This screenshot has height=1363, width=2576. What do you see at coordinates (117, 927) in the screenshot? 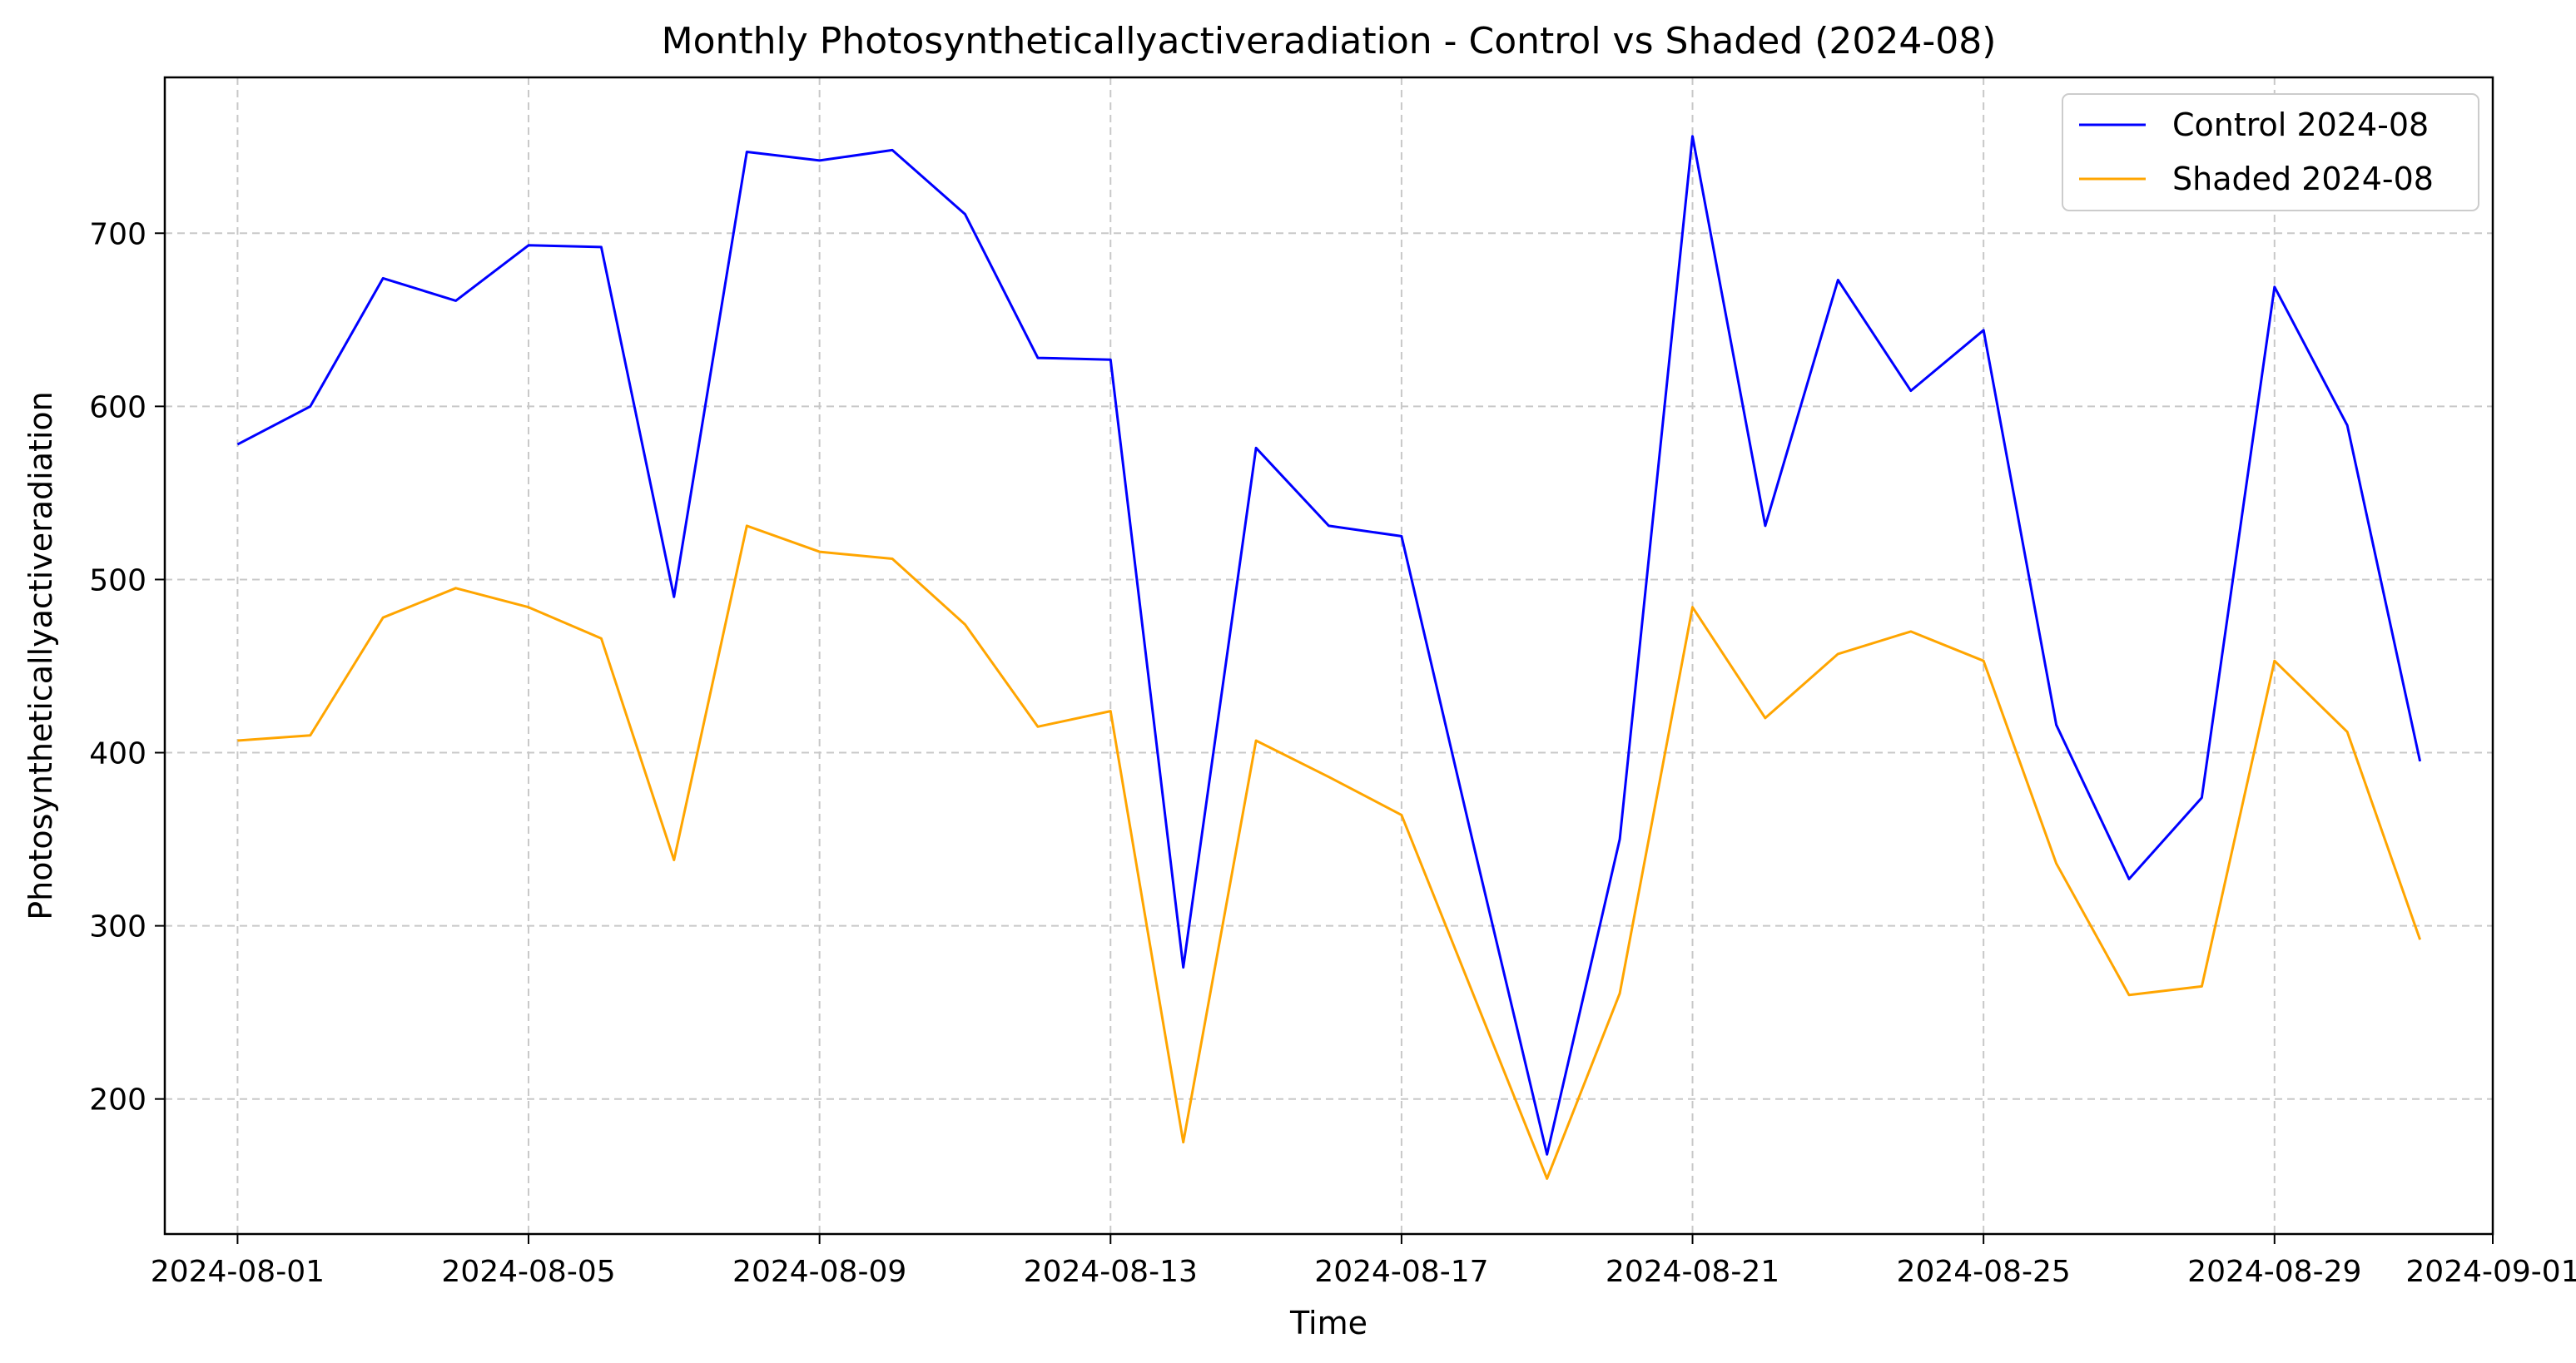
I see `y-tick-label: 300` at bounding box center [117, 927].